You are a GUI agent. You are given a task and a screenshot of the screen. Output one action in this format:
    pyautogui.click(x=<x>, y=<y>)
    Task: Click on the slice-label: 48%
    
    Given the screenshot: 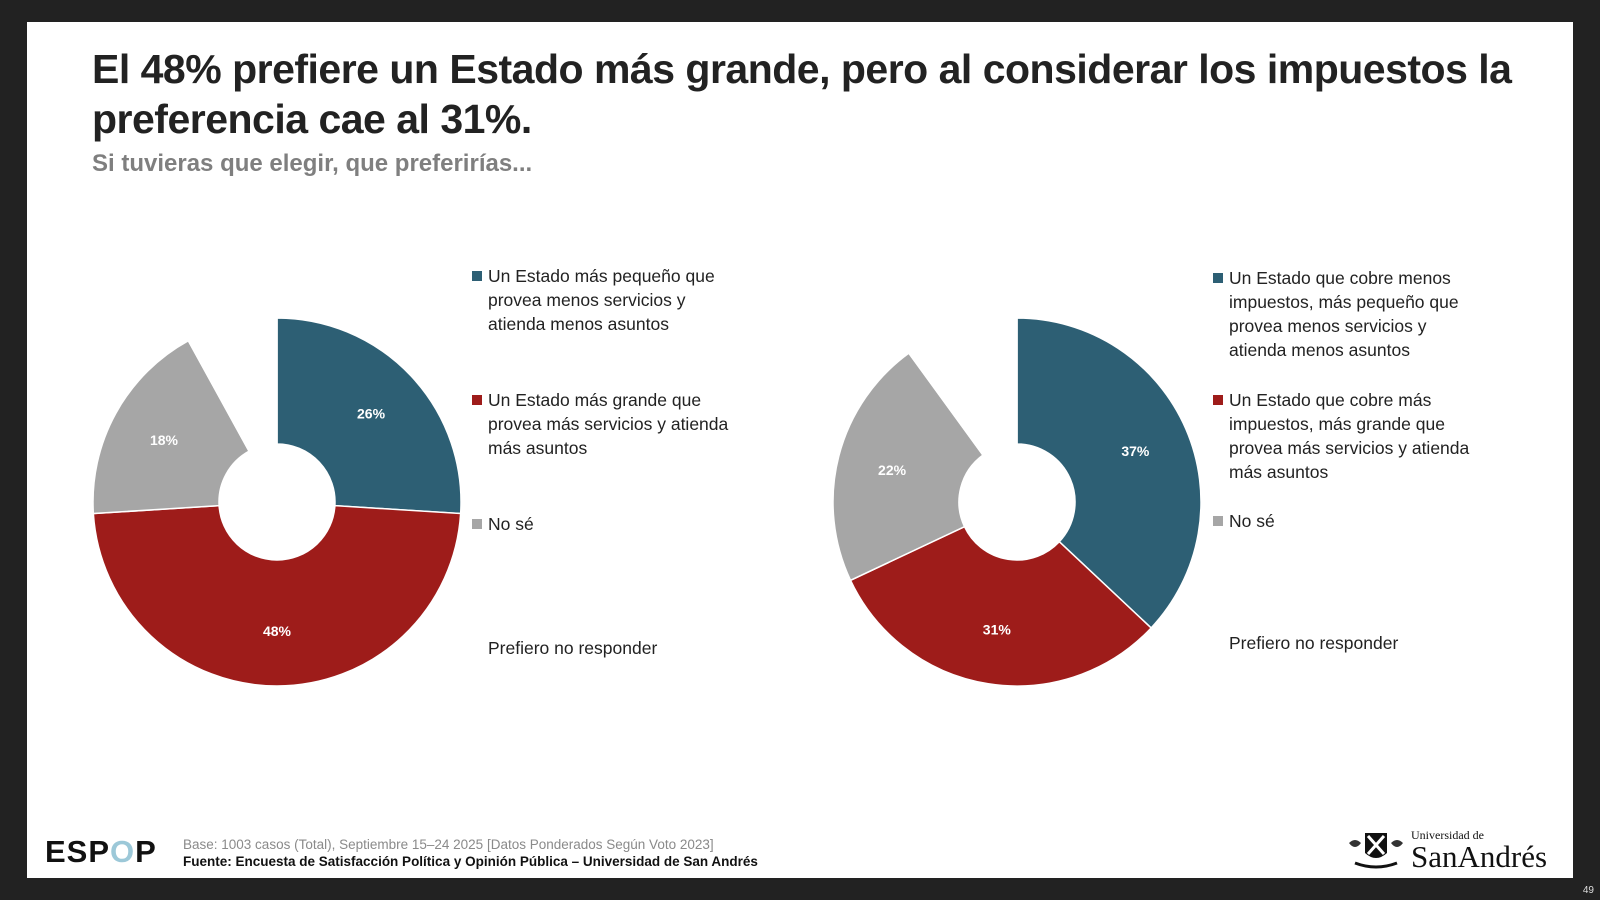 What is the action you would take?
    pyautogui.click(x=277, y=631)
    